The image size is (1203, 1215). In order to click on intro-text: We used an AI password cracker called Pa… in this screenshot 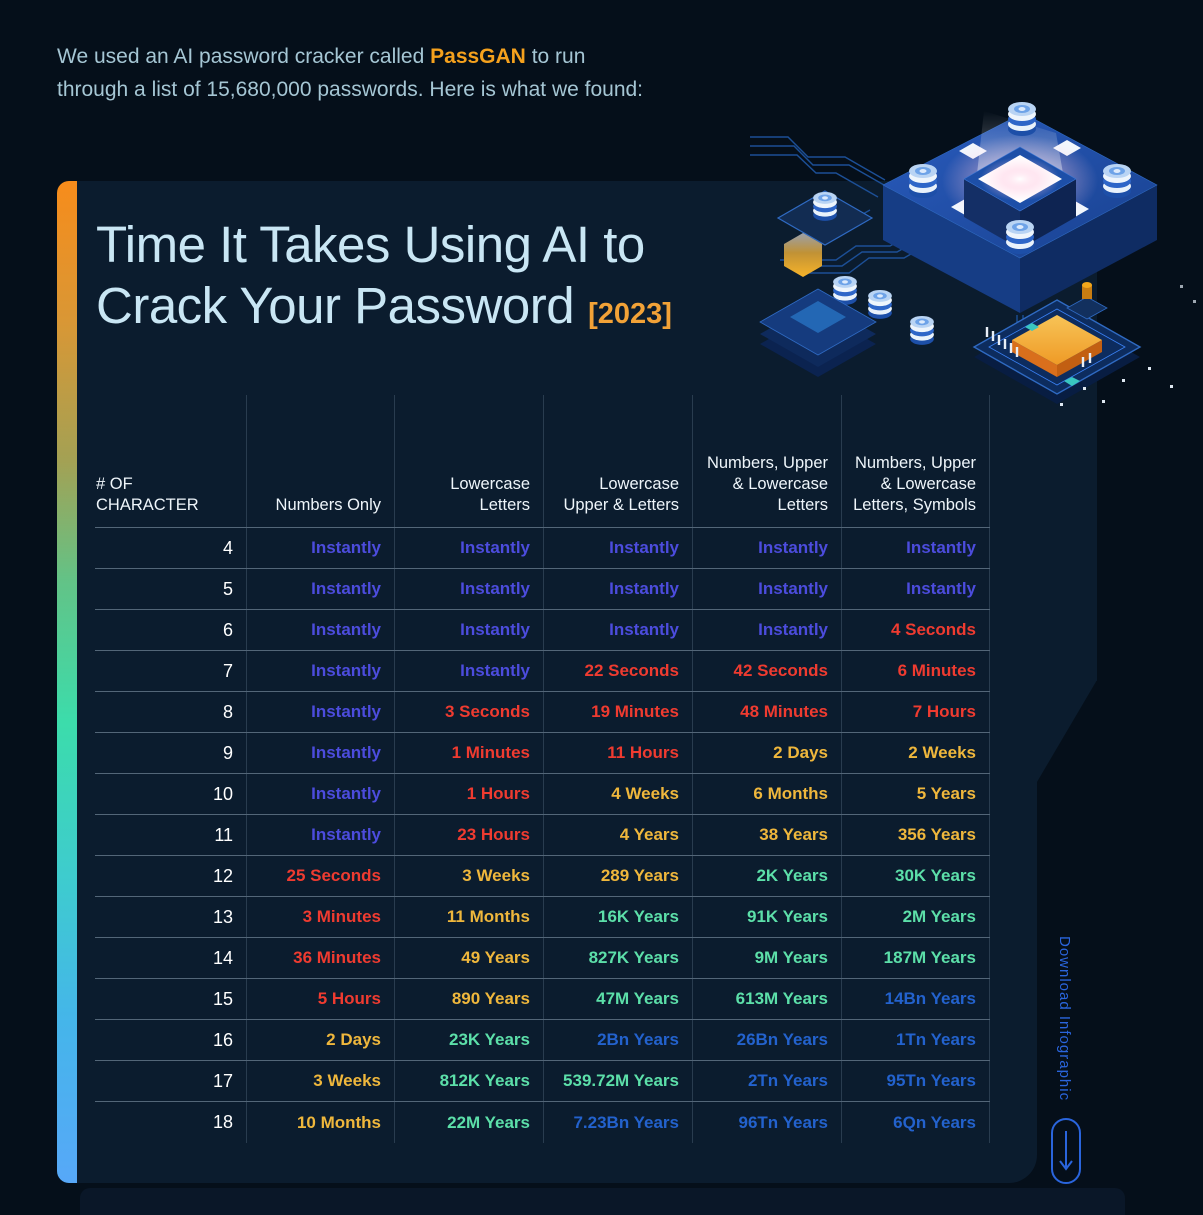, I will do `click(387, 73)`.